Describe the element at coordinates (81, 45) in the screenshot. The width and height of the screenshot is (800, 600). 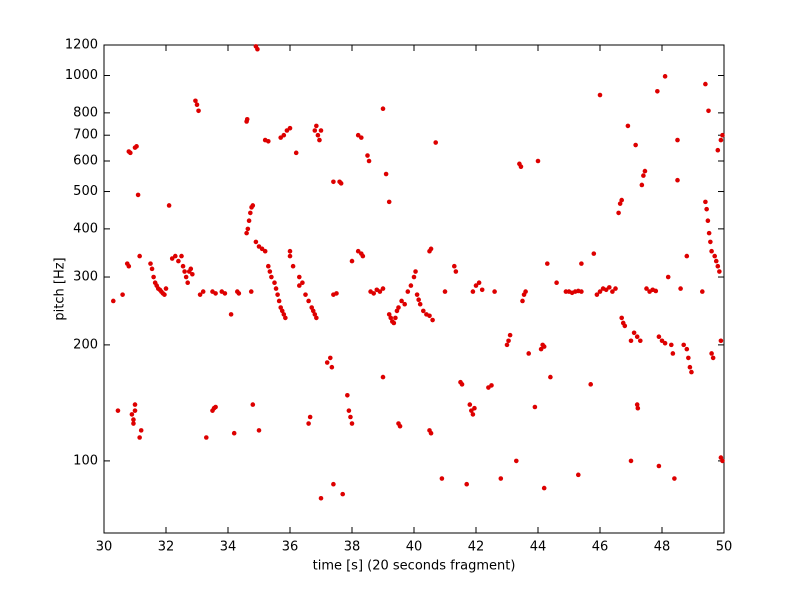
I see `y-tick-label: 1200` at that location.